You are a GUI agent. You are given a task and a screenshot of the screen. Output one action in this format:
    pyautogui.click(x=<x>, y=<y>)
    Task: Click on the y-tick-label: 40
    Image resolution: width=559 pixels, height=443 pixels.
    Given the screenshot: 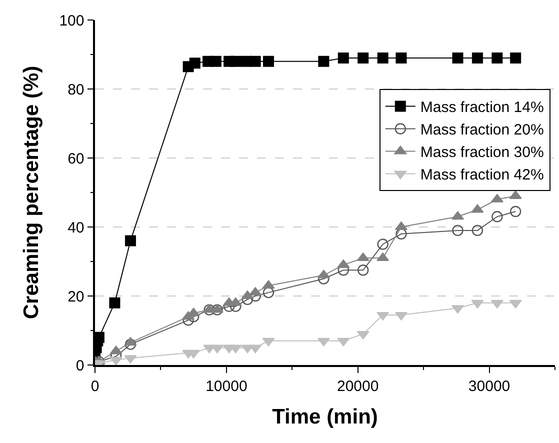 What is the action you would take?
    pyautogui.click(x=76, y=227)
    